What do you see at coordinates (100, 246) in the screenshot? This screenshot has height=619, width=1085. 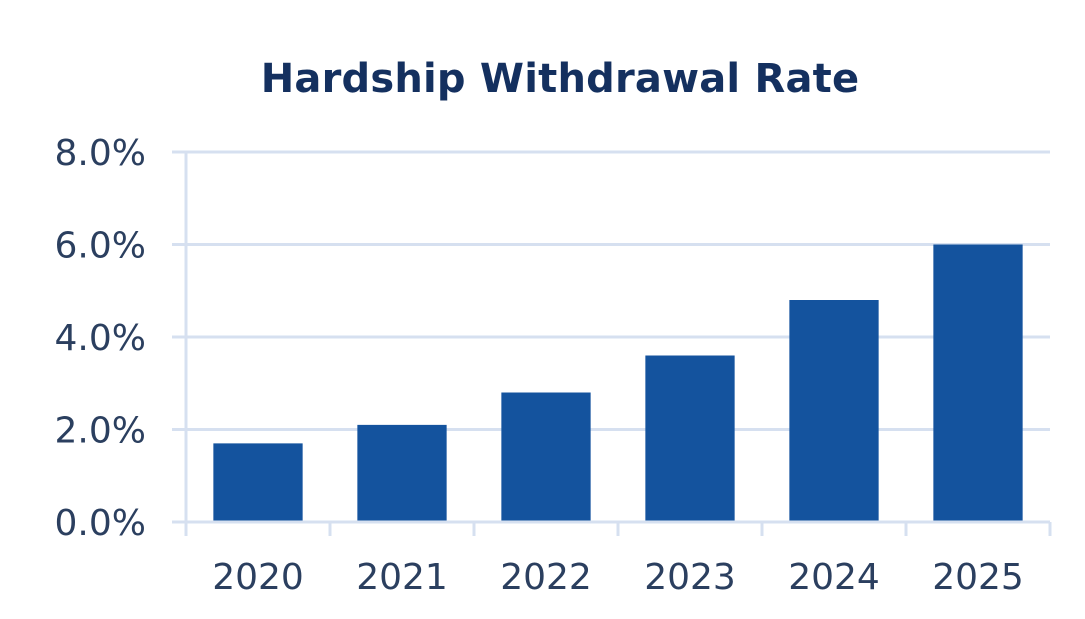 I see `y-tick-label: 6.0%` at bounding box center [100, 246].